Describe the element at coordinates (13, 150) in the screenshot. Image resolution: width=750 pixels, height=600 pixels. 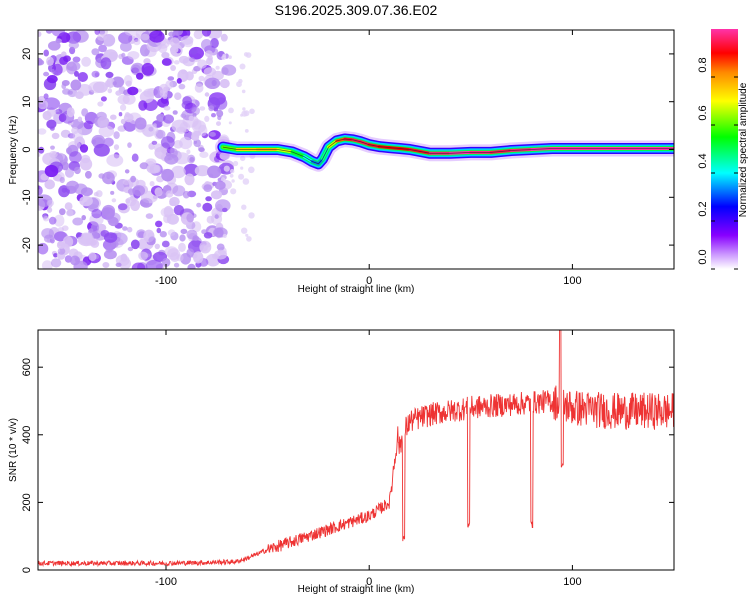
I see `spectrogram-y-axis-title: Frequency (Hz)` at that location.